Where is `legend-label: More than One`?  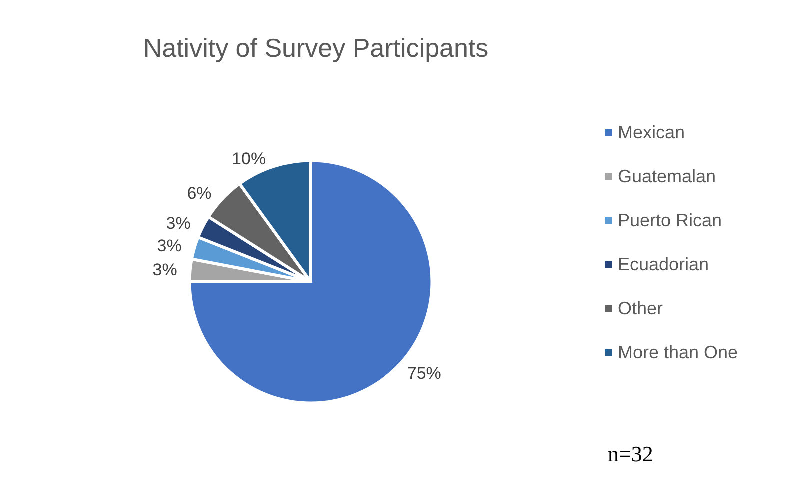
legend-label: More than One is located at coordinates (678, 352).